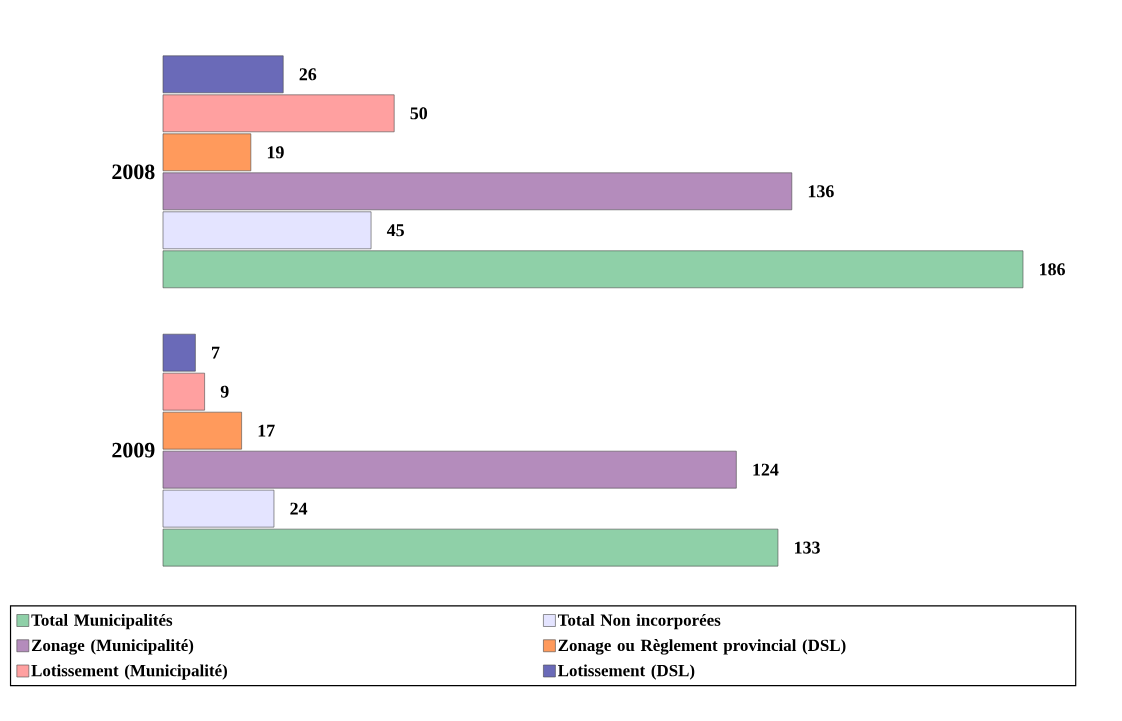 Image resolution: width=1122 pixels, height=721 pixels. What do you see at coordinates (224, 391) in the screenshot?
I see `data-label: 9` at bounding box center [224, 391].